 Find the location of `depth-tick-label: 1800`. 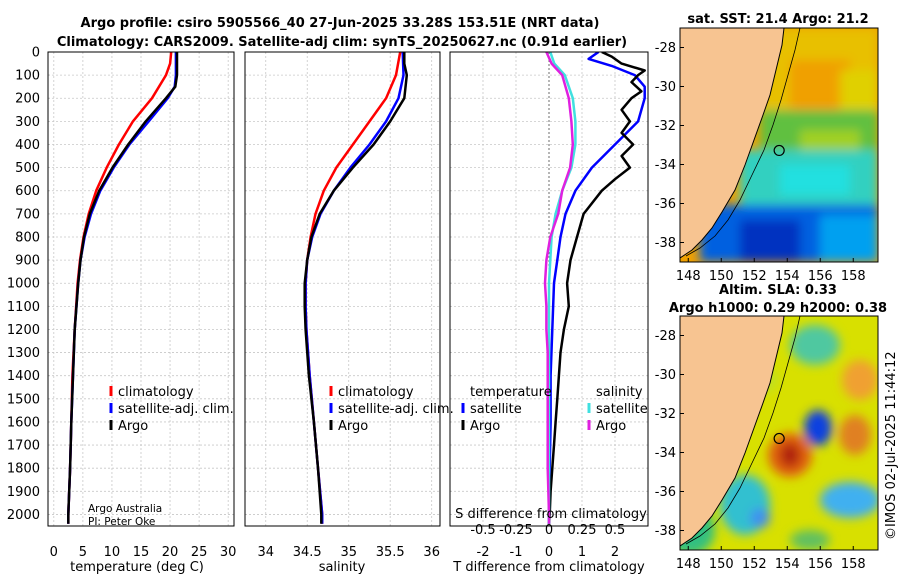

depth-tick-label: 1800 is located at coordinates (23, 469).